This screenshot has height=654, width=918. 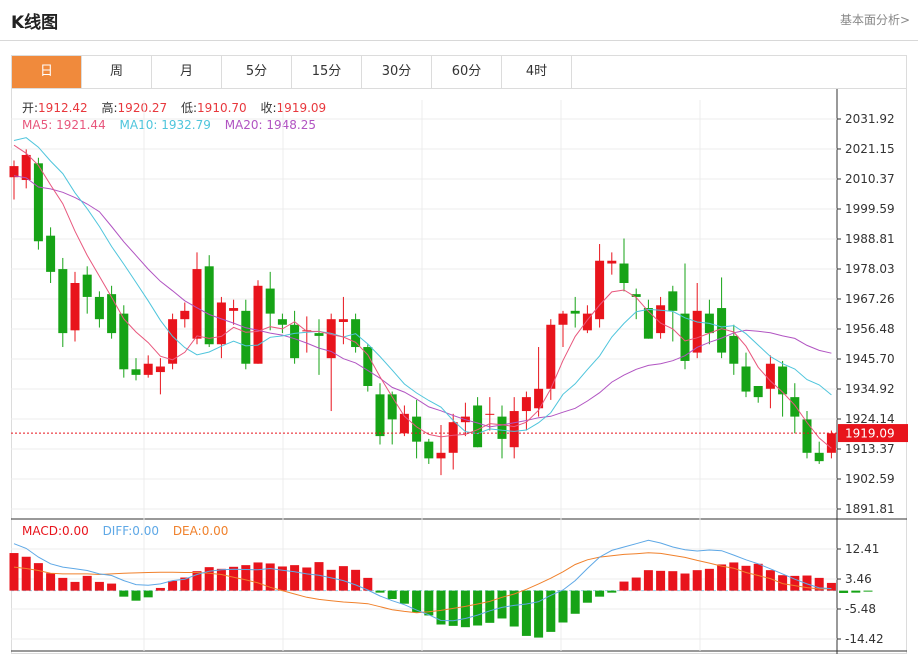 What do you see at coordinates (874, 20) in the screenshot?
I see `fundamental-analysis-link: 基本面分析>` at bounding box center [874, 20].